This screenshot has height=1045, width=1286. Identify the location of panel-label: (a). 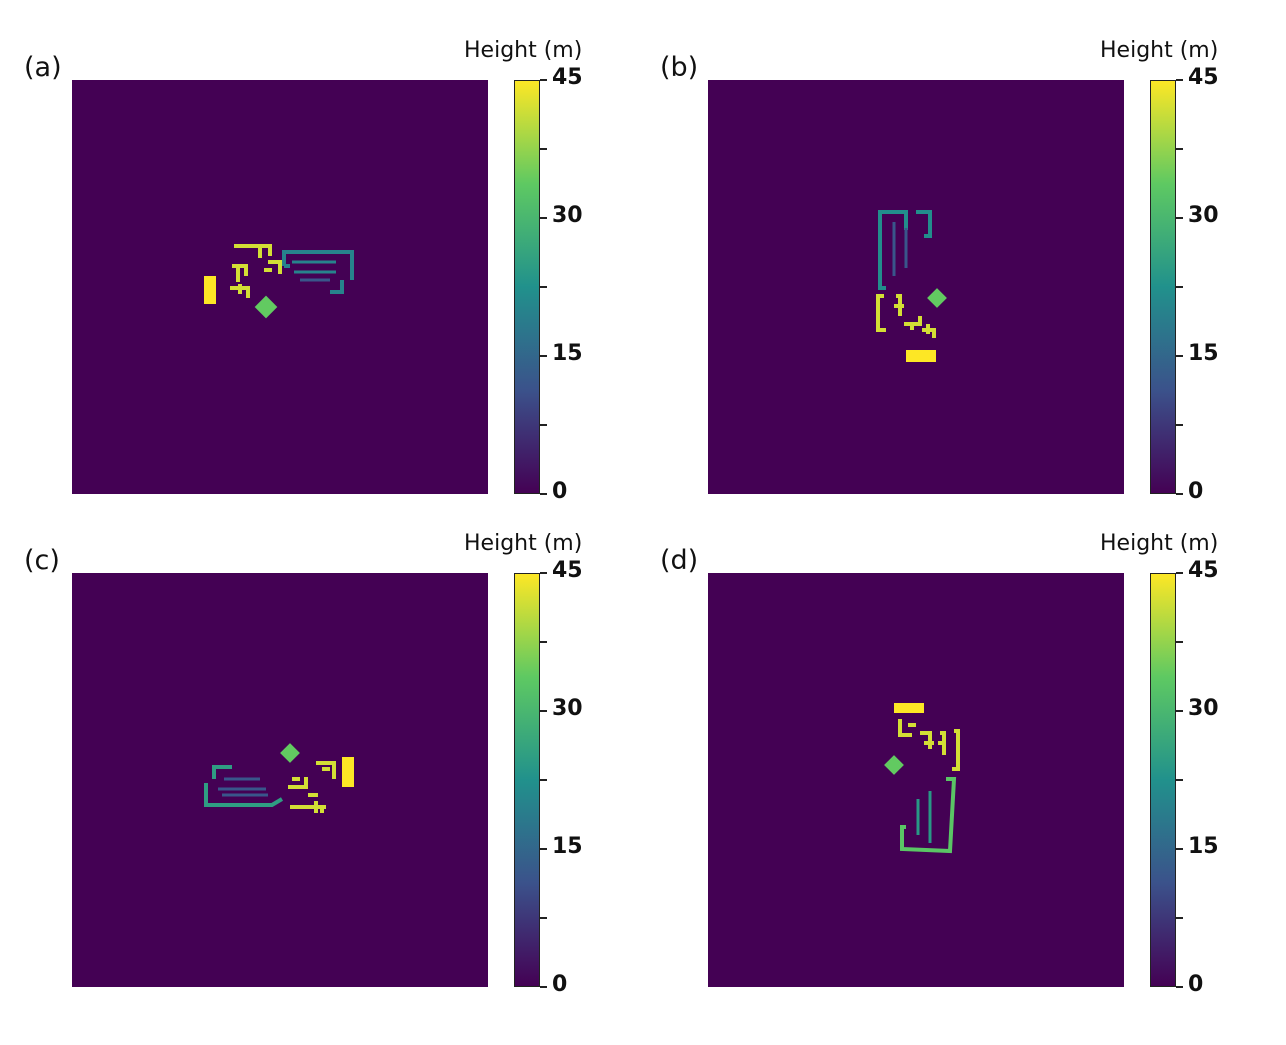
(43, 67).